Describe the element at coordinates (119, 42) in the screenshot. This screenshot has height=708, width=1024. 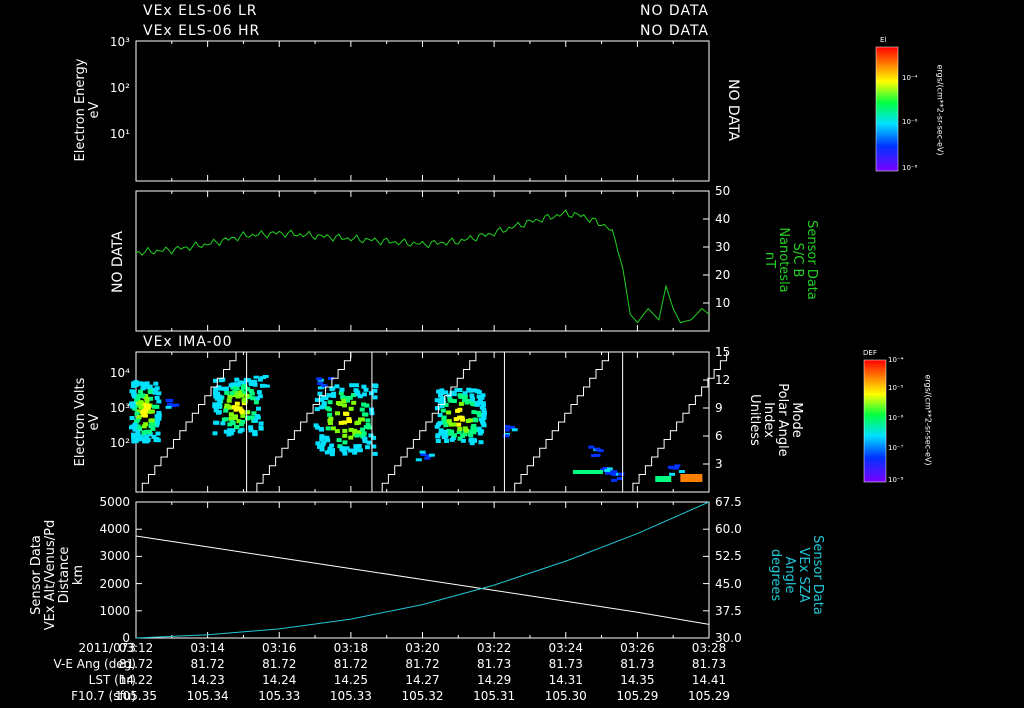
I see `els-ytick: 10³` at that location.